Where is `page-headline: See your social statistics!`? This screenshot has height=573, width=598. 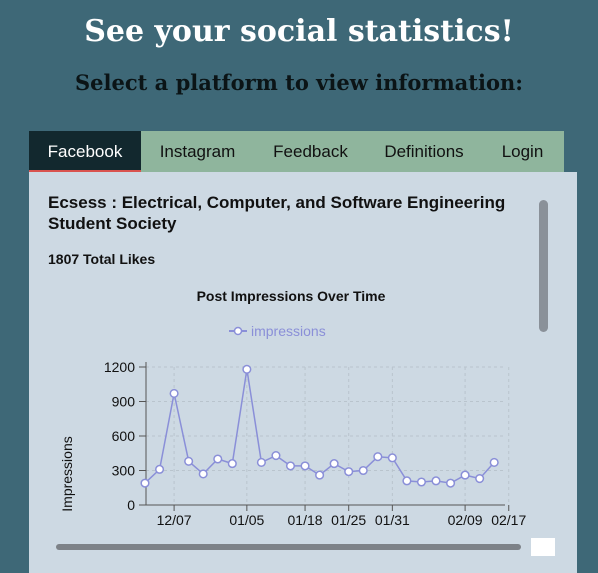
page-headline: See your social statistics! is located at coordinates (299, 31).